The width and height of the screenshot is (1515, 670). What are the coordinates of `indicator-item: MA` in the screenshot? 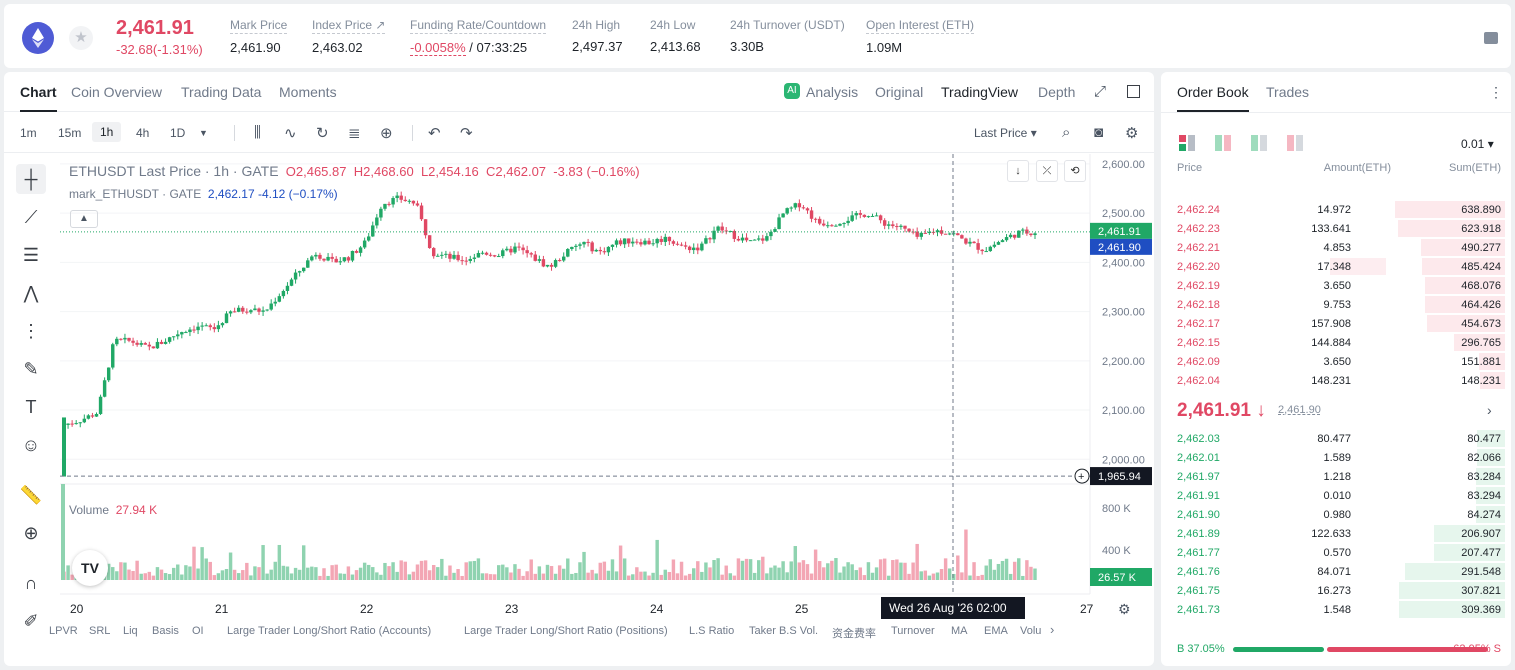 It's located at (959, 631).